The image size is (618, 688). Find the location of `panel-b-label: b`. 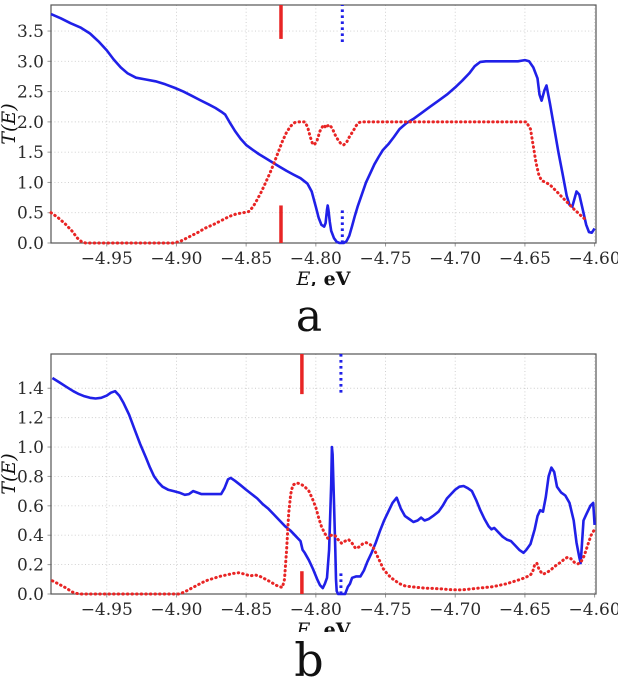

panel-b-label: b is located at coordinates (309, 660).